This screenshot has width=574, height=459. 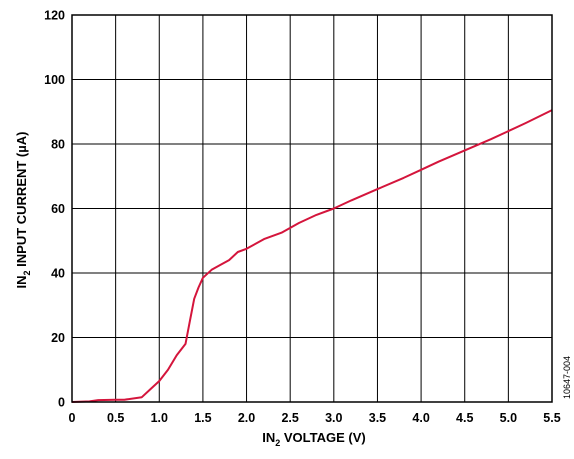 What do you see at coordinates (289, 418) in the screenshot?
I see `x-tick-label: 2.5` at bounding box center [289, 418].